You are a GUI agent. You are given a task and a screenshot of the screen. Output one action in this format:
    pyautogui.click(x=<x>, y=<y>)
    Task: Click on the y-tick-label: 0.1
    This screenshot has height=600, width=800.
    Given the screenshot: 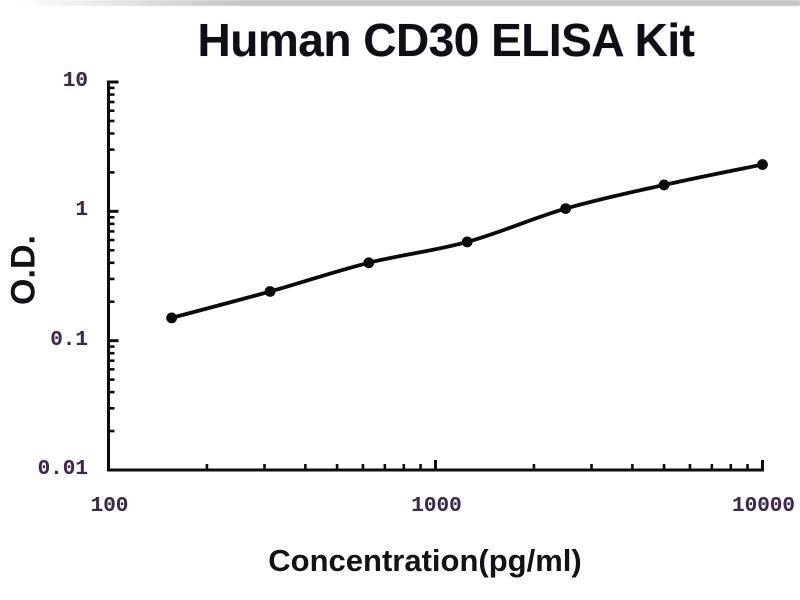 What is the action you would take?
    pyautogui.click(x=69, y=340)
    